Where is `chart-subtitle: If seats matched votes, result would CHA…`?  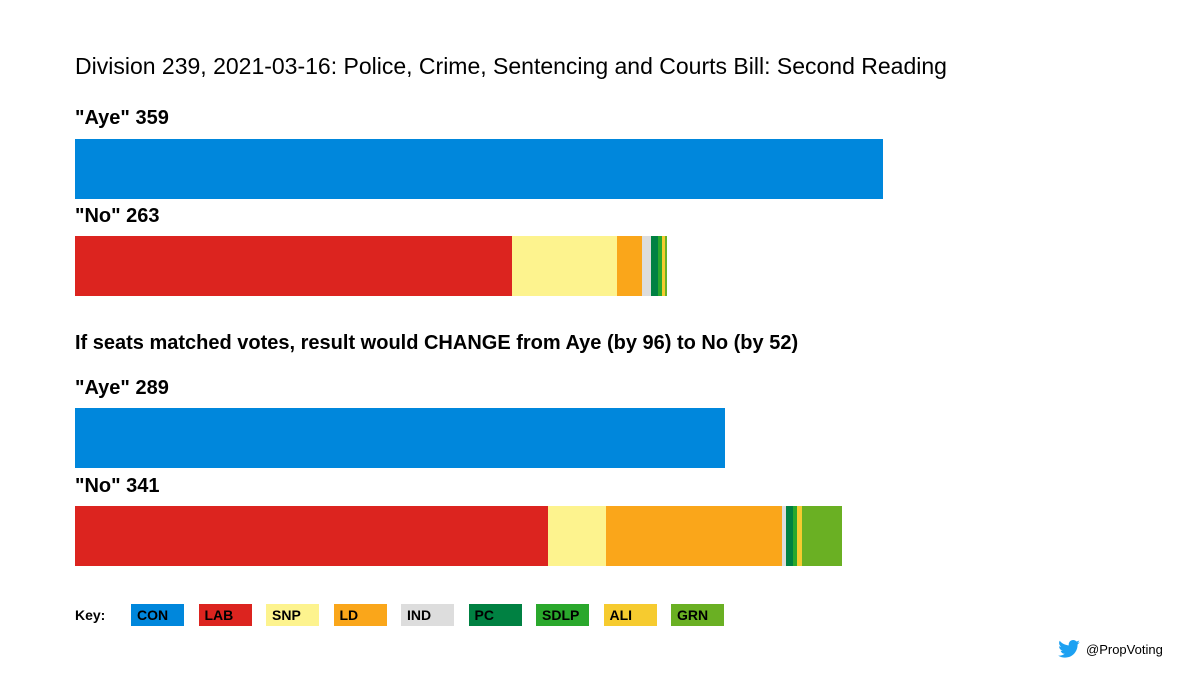
chart-subtitle: If seats matched votes, result would CHA… is located at coordinates (437, 343).